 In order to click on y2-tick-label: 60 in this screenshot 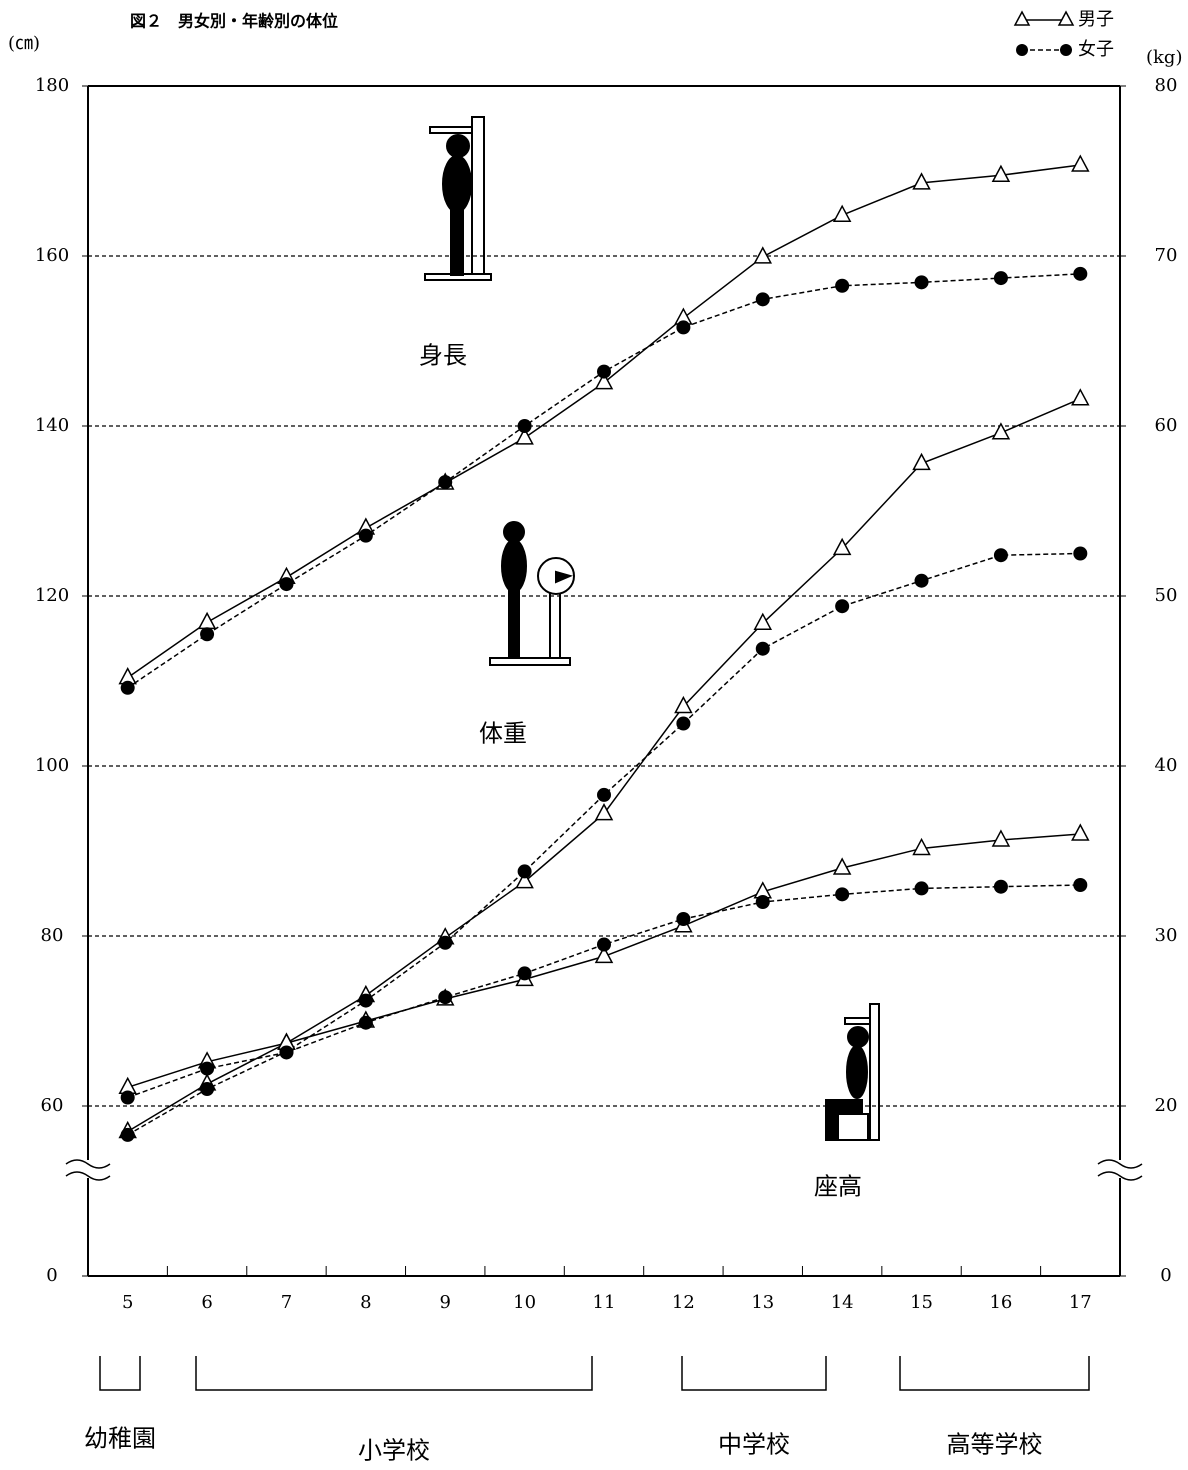, I will do `click(1166, 425)`.